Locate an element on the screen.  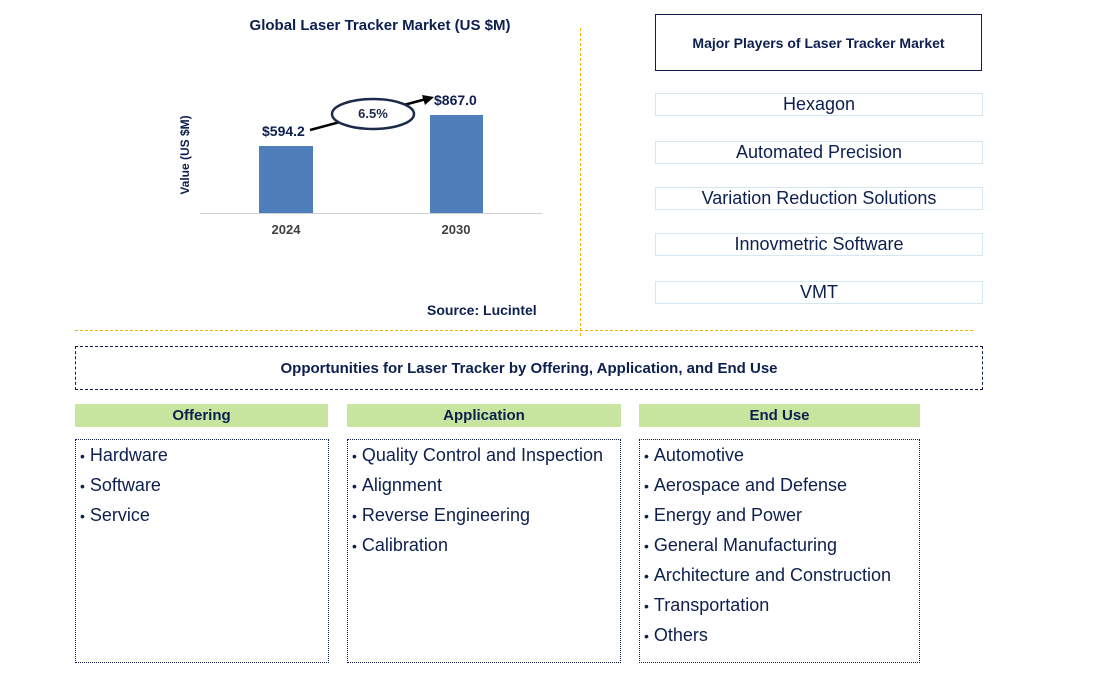
x-tick-2024: 2024 is located at coordinates (286, 229).